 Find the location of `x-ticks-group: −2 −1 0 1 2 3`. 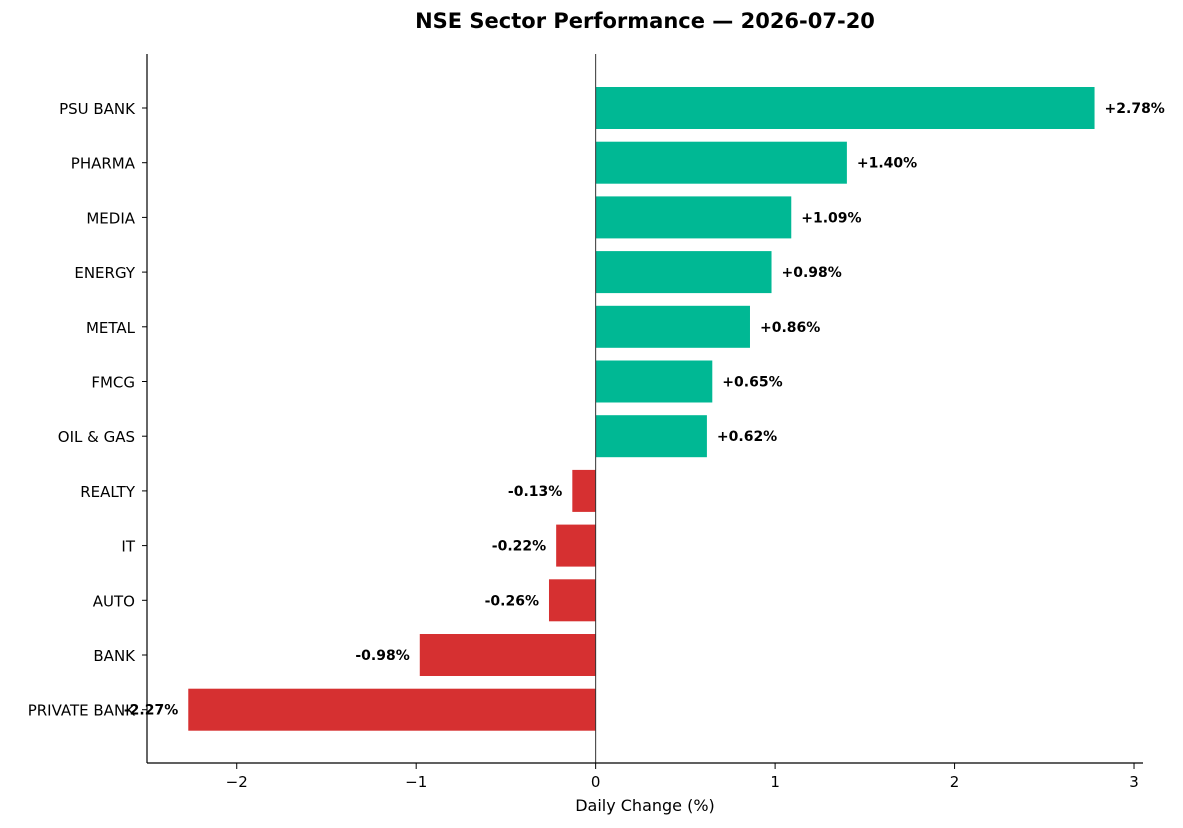

x-ticks-group: −2 −1 0 1 2 3 is located at coordinates (682, 777).